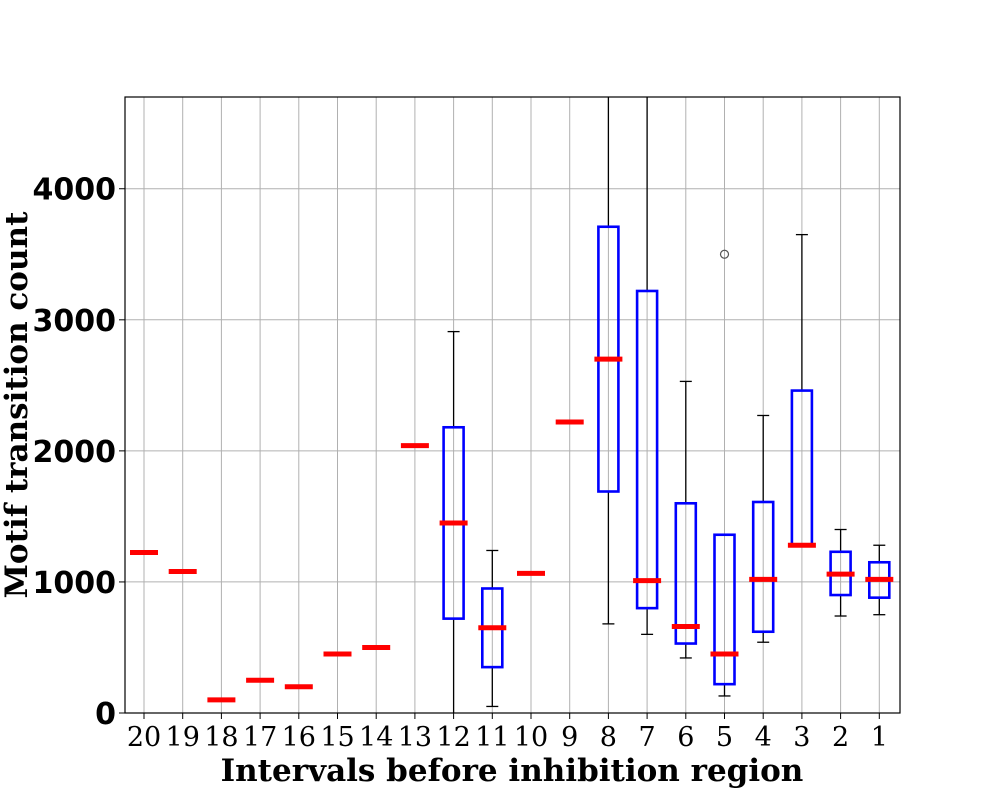 Image resolution: width=1000 pixels, height=800 pixels. What do you see at coordinates (415, 737) in the screenshot?
I see `x-tick-label: 13` at bounding box center [415, 737].